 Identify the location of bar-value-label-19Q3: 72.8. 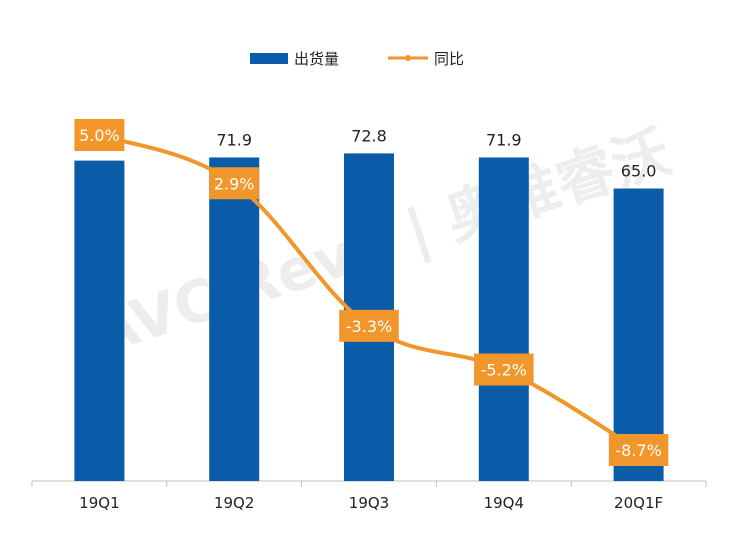
(369, 135).